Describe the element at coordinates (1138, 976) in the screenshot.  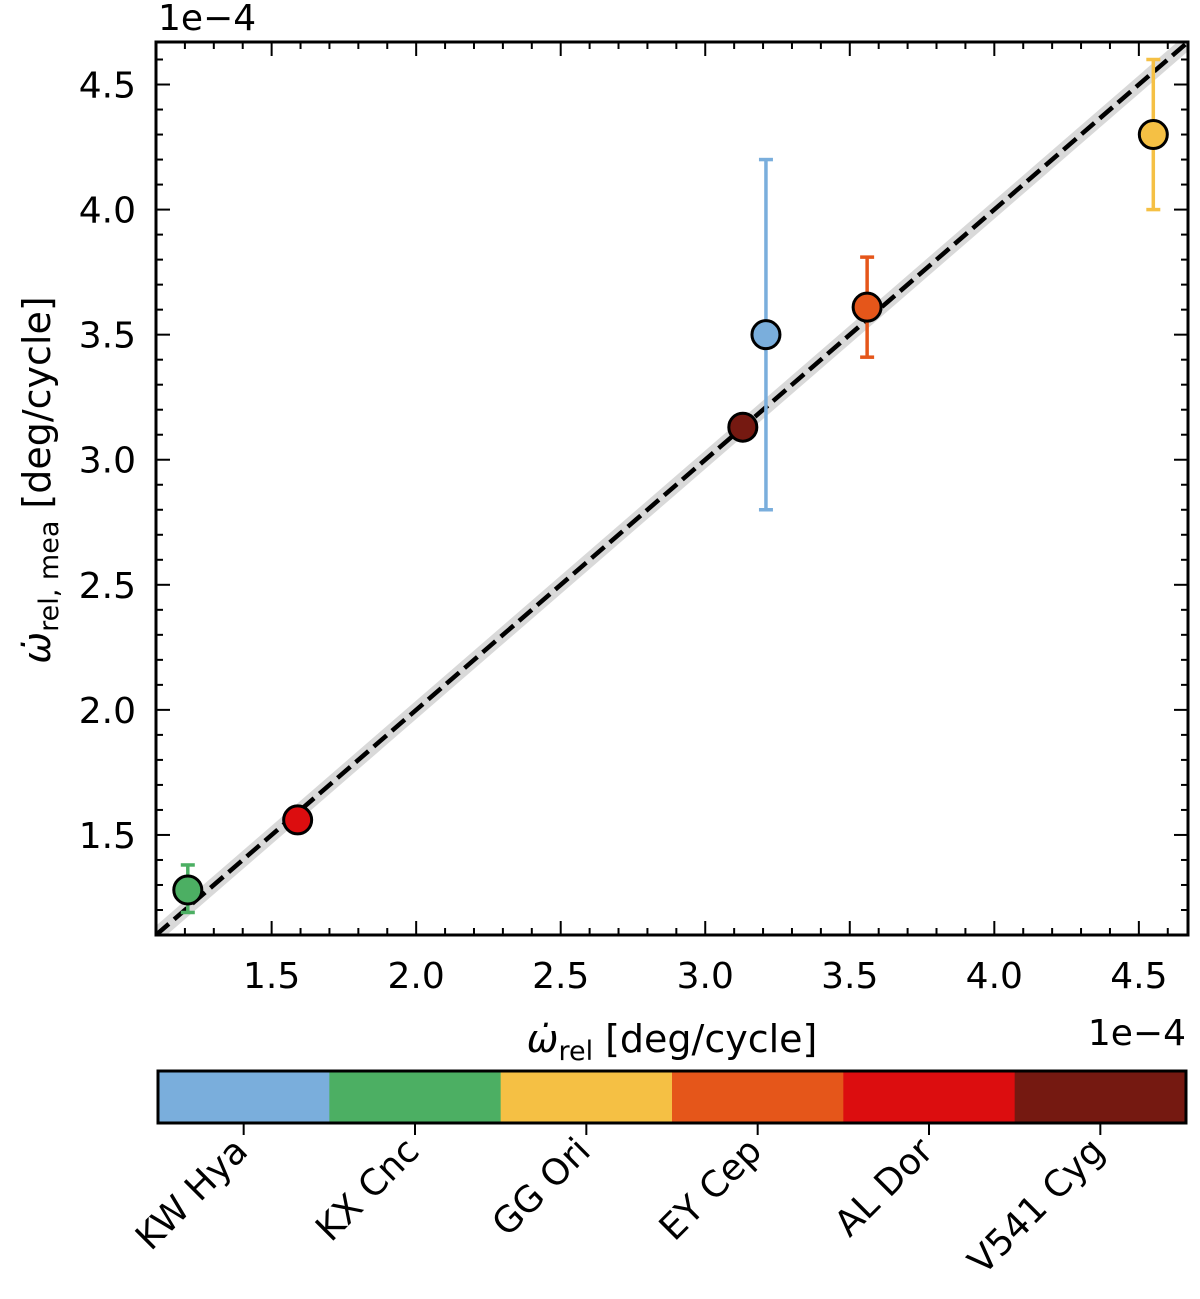
I see `x-tick-label: 4.5` at that location.